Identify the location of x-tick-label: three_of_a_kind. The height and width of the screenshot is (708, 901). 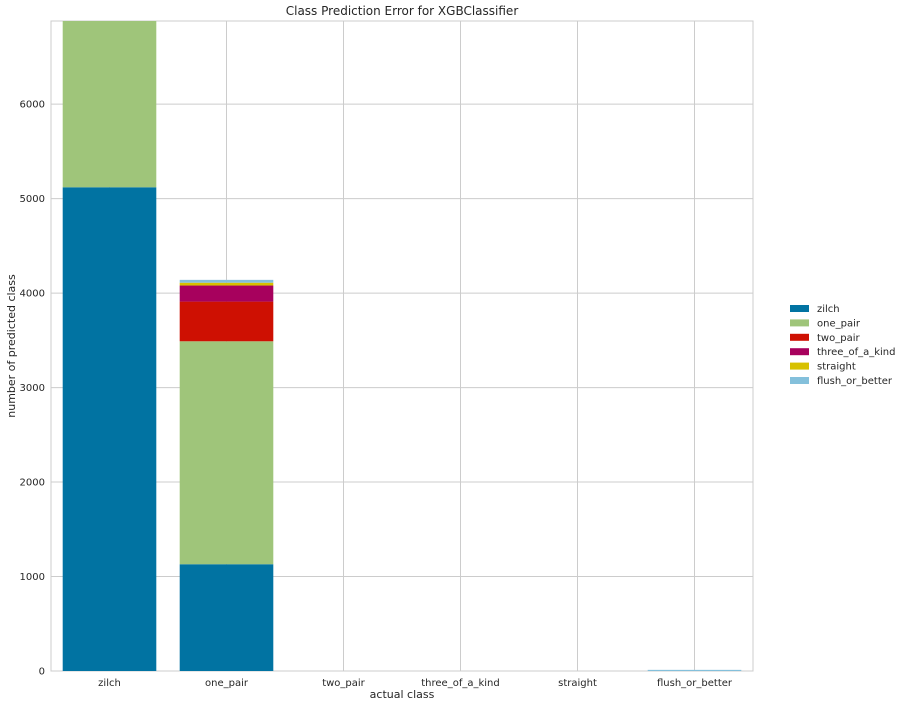
(460, 683).